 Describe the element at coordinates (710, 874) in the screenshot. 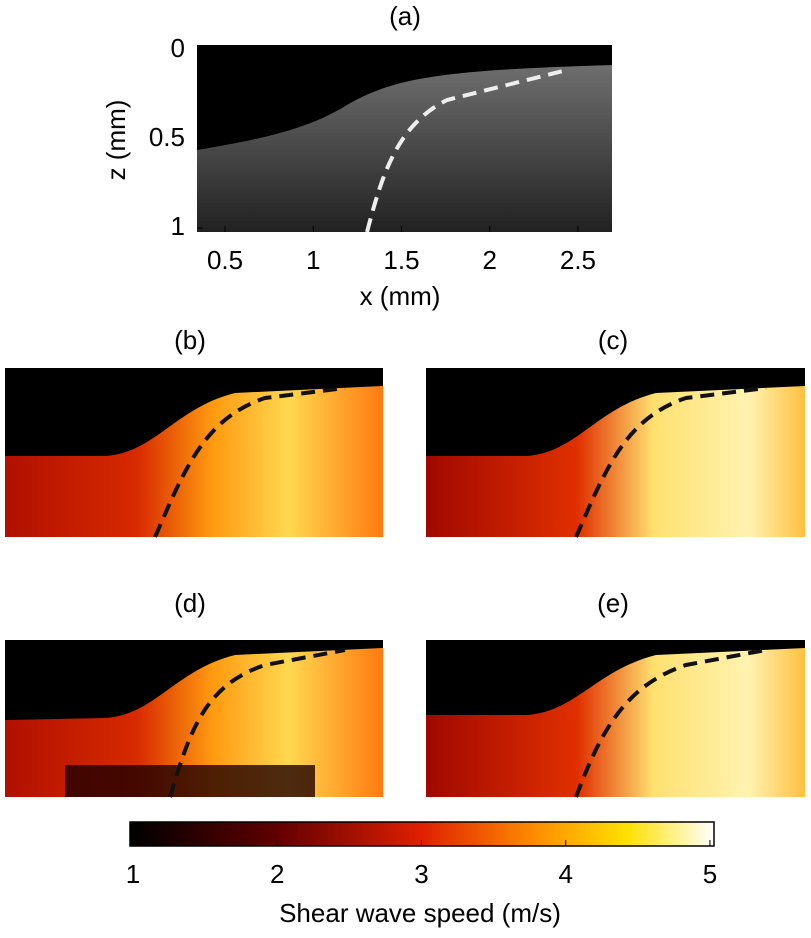

I see `colorbar-tick-label: 5` at that location.